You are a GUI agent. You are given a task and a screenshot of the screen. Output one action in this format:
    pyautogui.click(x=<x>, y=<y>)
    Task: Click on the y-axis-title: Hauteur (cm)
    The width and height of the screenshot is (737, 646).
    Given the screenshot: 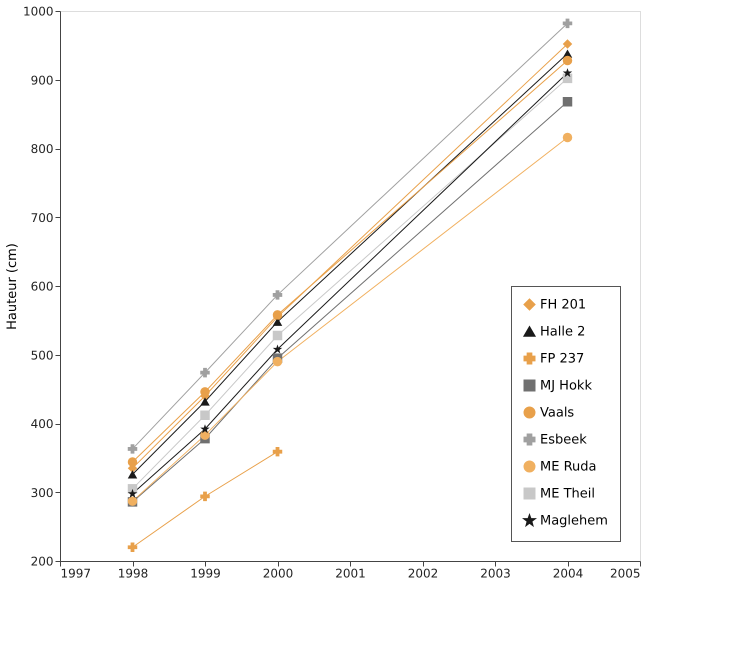 What is the action you would take?
    pyautogui.click(x=12, y=286)
    